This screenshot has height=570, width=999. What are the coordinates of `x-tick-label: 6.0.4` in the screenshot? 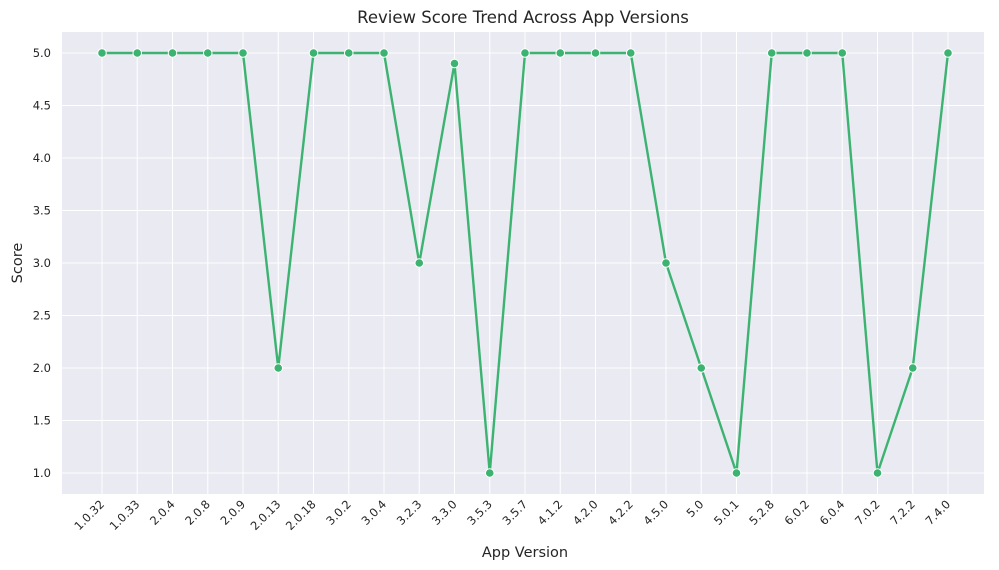 It's located at (832, 512).